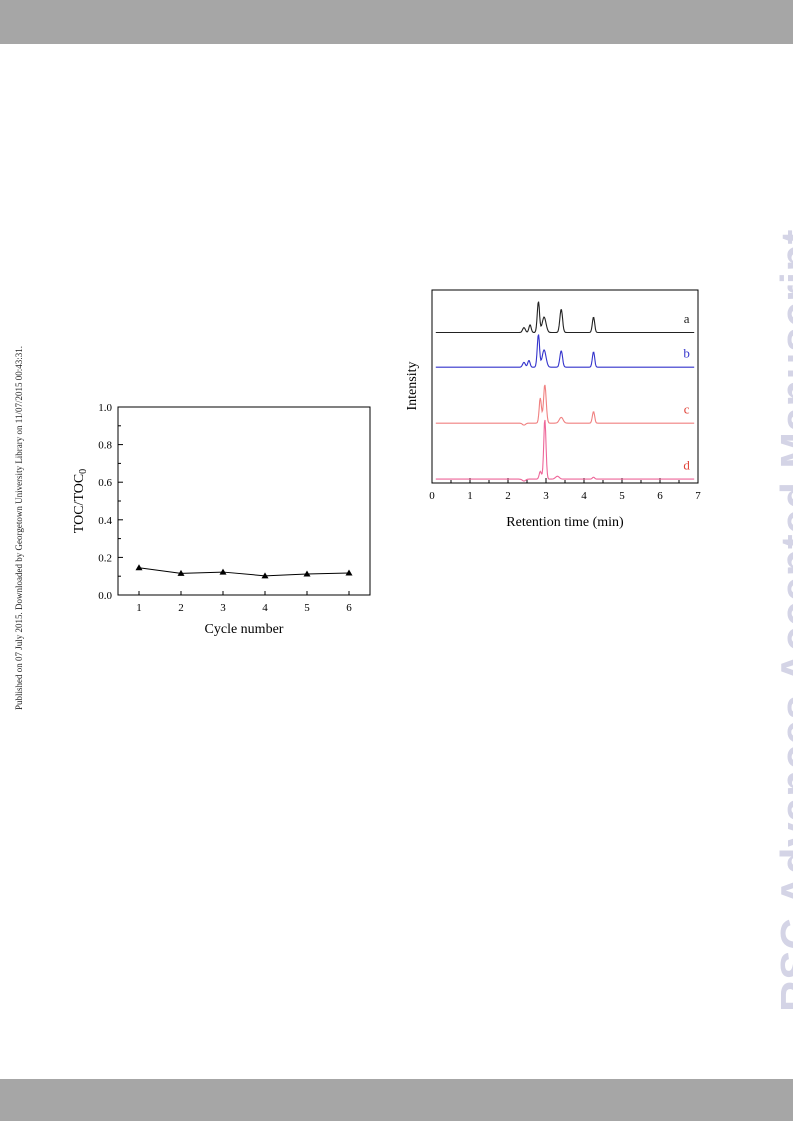  I want to click on chromatogram-ticks: 0 1 2 3 4 5 6 7, so click(565, 490).